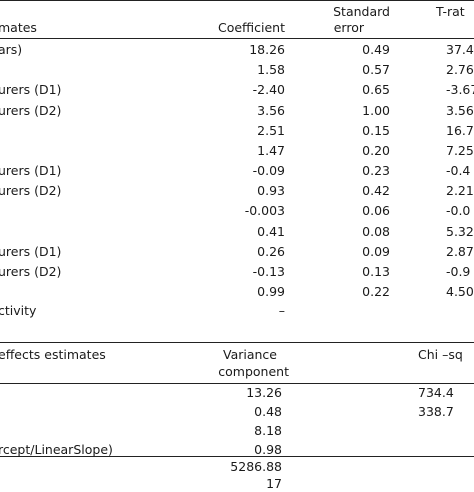  Describe the element at coordinates (271, 251) in the screenshot. I see `coefficient-cell: 0.26` at that location.